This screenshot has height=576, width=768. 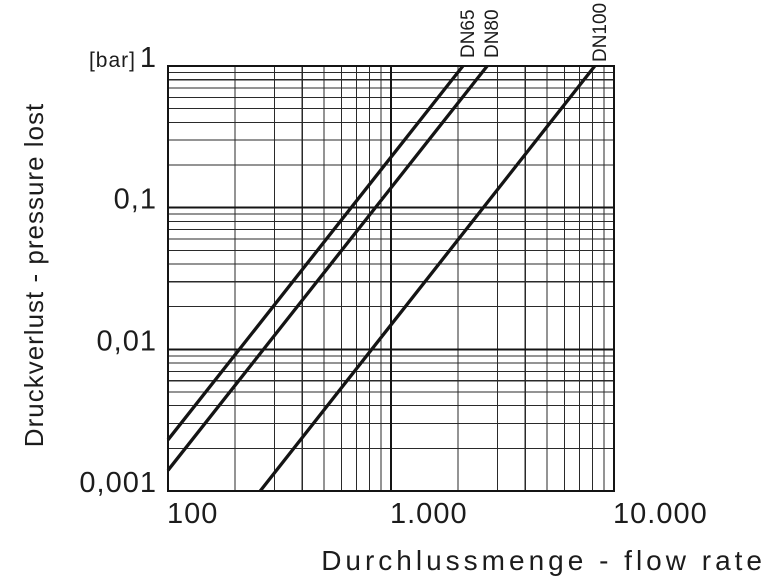 What do you see at coordinates (127, 341) in the screenshot?
I see `y-tick-label-2: 0,01` at bounding box center [127, 341].